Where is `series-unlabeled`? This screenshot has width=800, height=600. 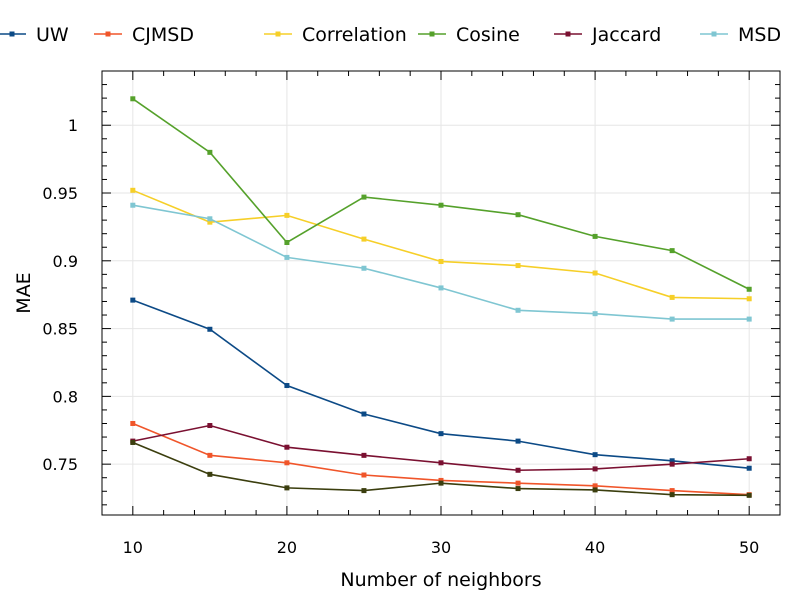
series-unlabeled is located at coordinates (441, 468).